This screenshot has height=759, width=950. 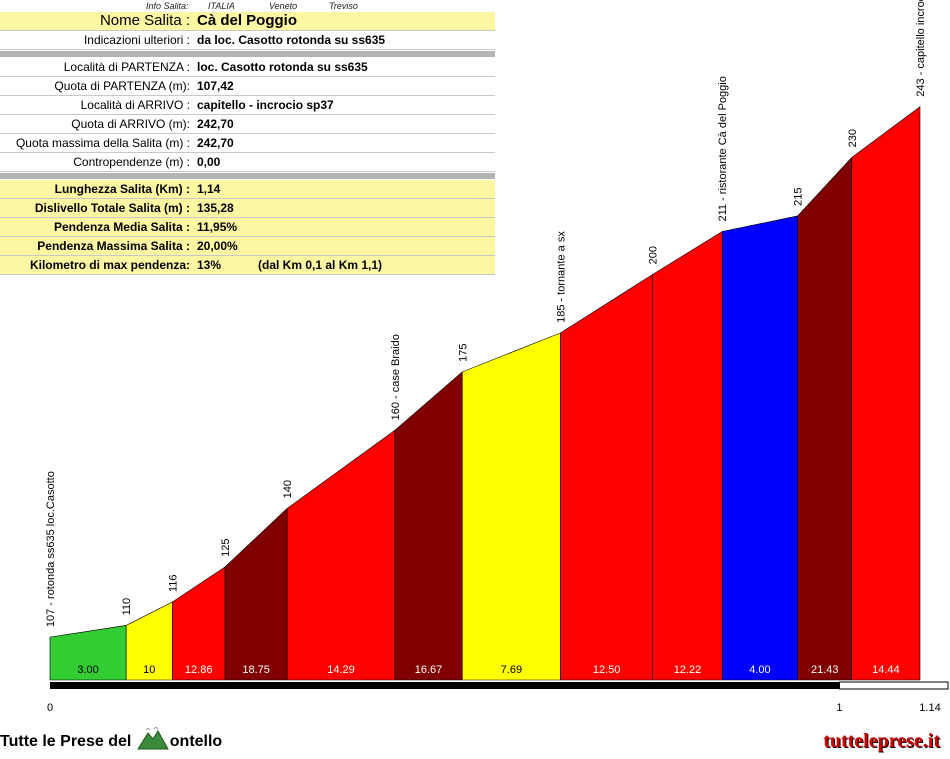 I want to click on info-salita-label: Info Salita:, so click(x=167, y=6).